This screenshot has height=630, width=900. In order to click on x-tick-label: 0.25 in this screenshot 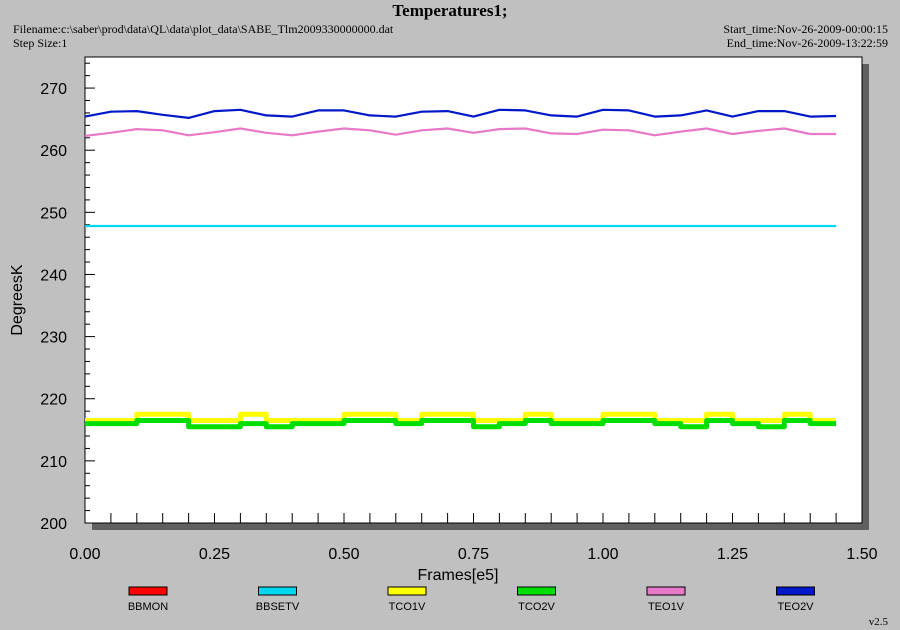, I will do `click(214, 554)`.